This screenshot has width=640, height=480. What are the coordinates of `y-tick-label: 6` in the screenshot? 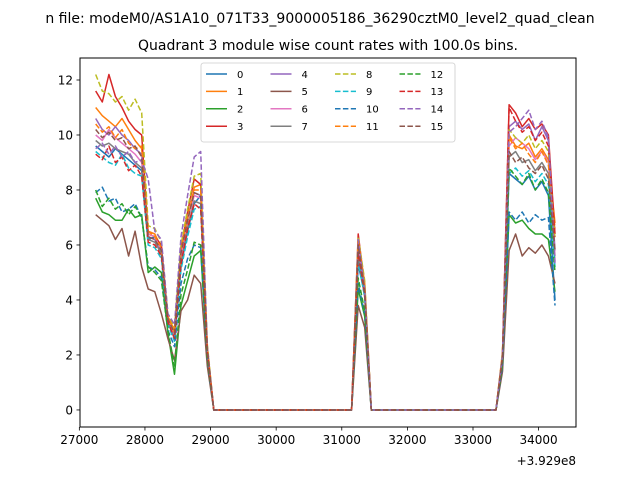 It's located at (69, 245).